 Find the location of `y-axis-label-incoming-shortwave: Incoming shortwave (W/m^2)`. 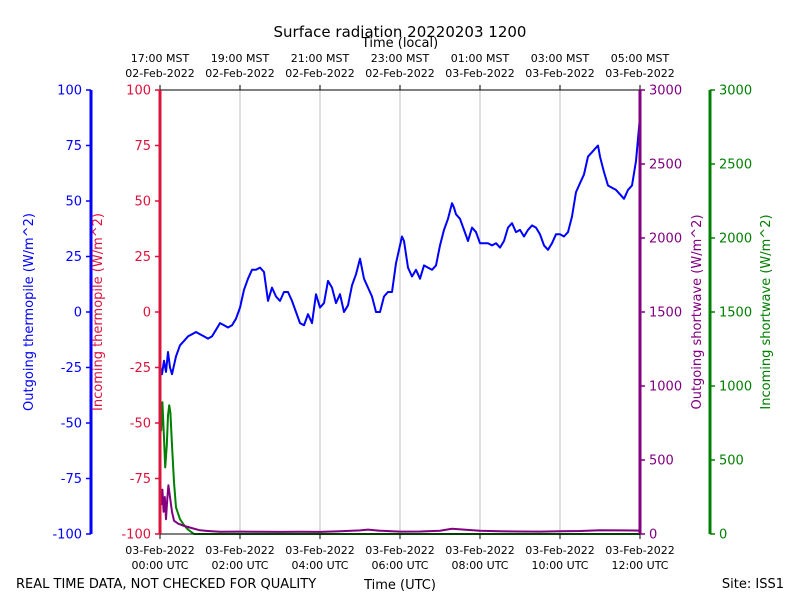

y-axis-label-incoming-shortwave: Incoming shortwave (W/m^2) is located at coordinates (766, 311).